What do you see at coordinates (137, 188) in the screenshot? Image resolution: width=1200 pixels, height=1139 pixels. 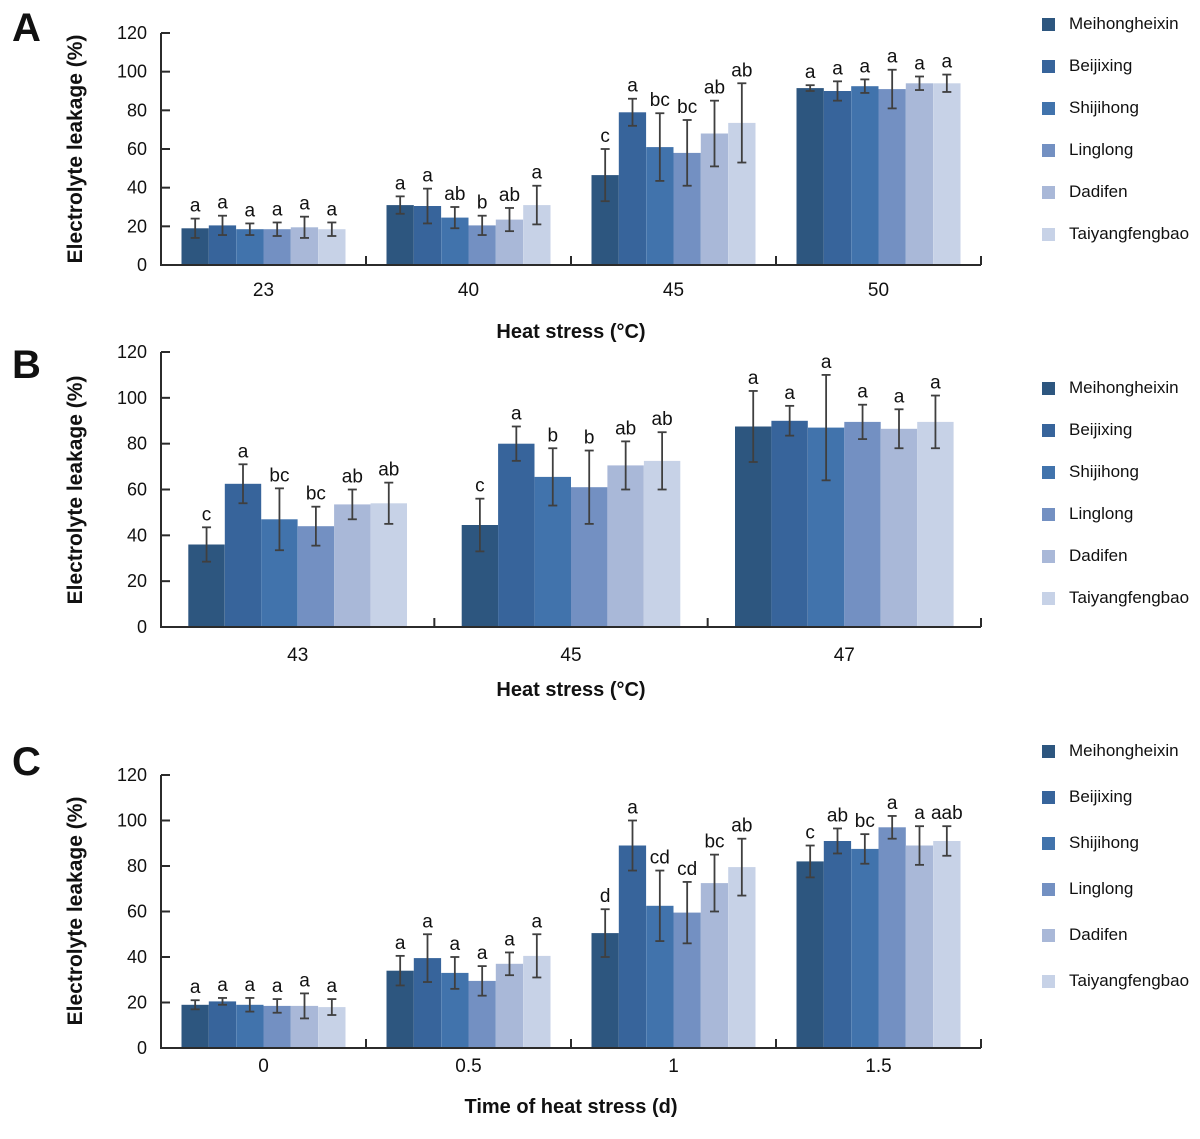 I see `y-tick-label: 40` at bounding box center [137, 188].